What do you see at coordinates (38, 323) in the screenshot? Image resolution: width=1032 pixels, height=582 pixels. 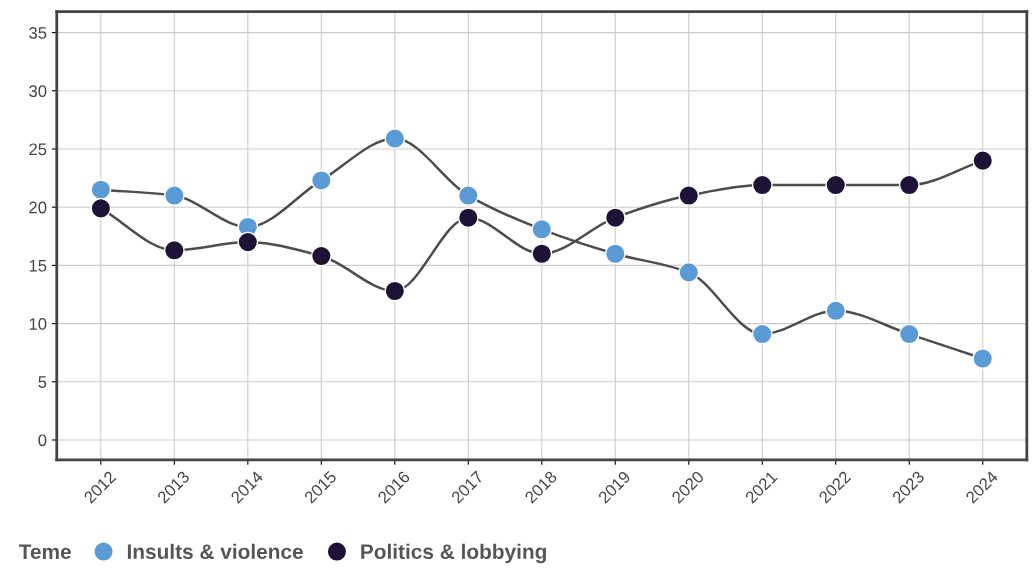 I see `y-tick-label: 10` at bounding box center [38, 323].